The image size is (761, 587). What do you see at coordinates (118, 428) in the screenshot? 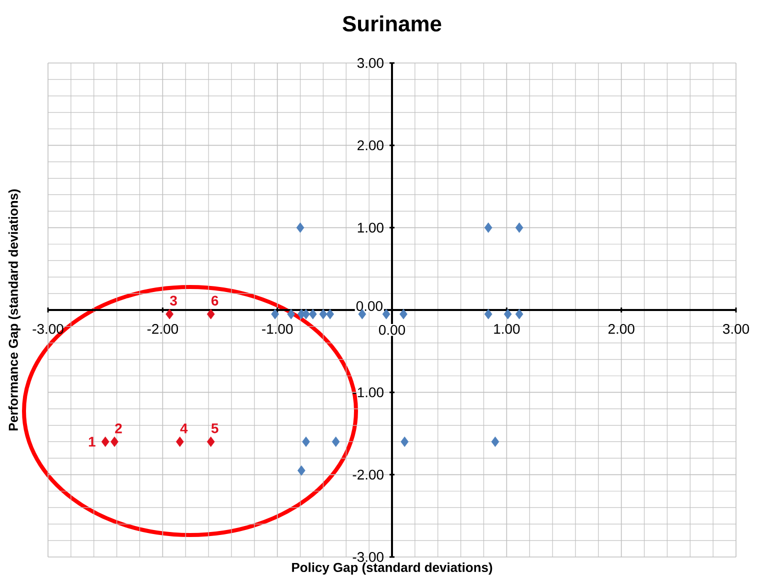
I see `annotation: 2` at bounding box center [118, 428].